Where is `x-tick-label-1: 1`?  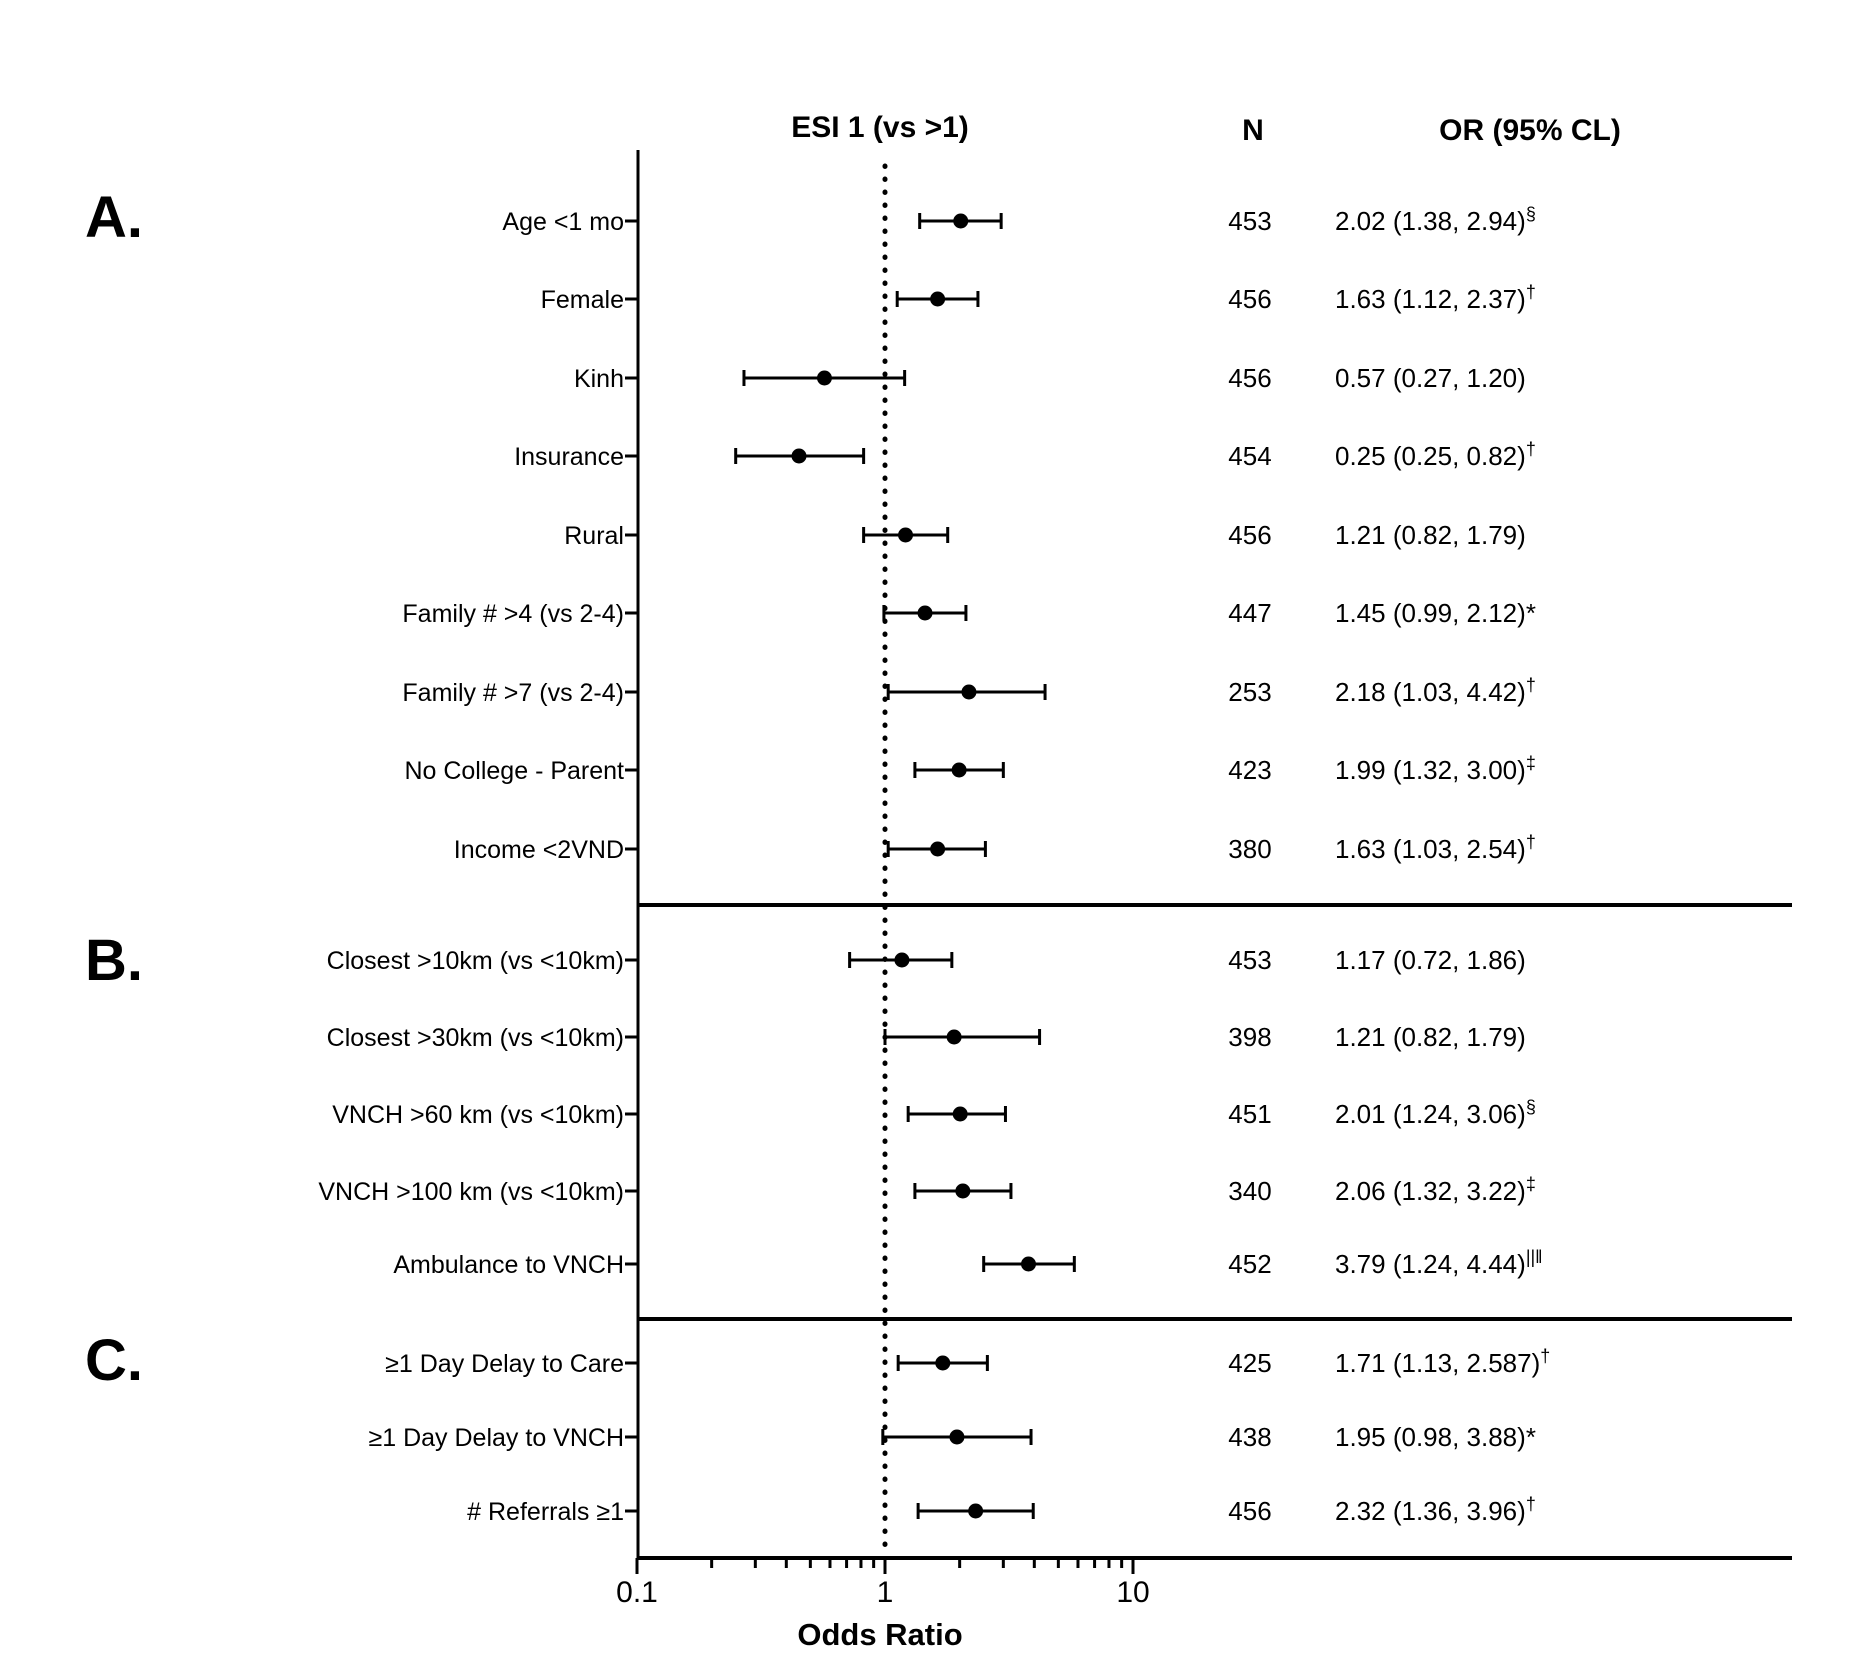 x-tick-label-1: 1 is located at coordinates (885, 1592).